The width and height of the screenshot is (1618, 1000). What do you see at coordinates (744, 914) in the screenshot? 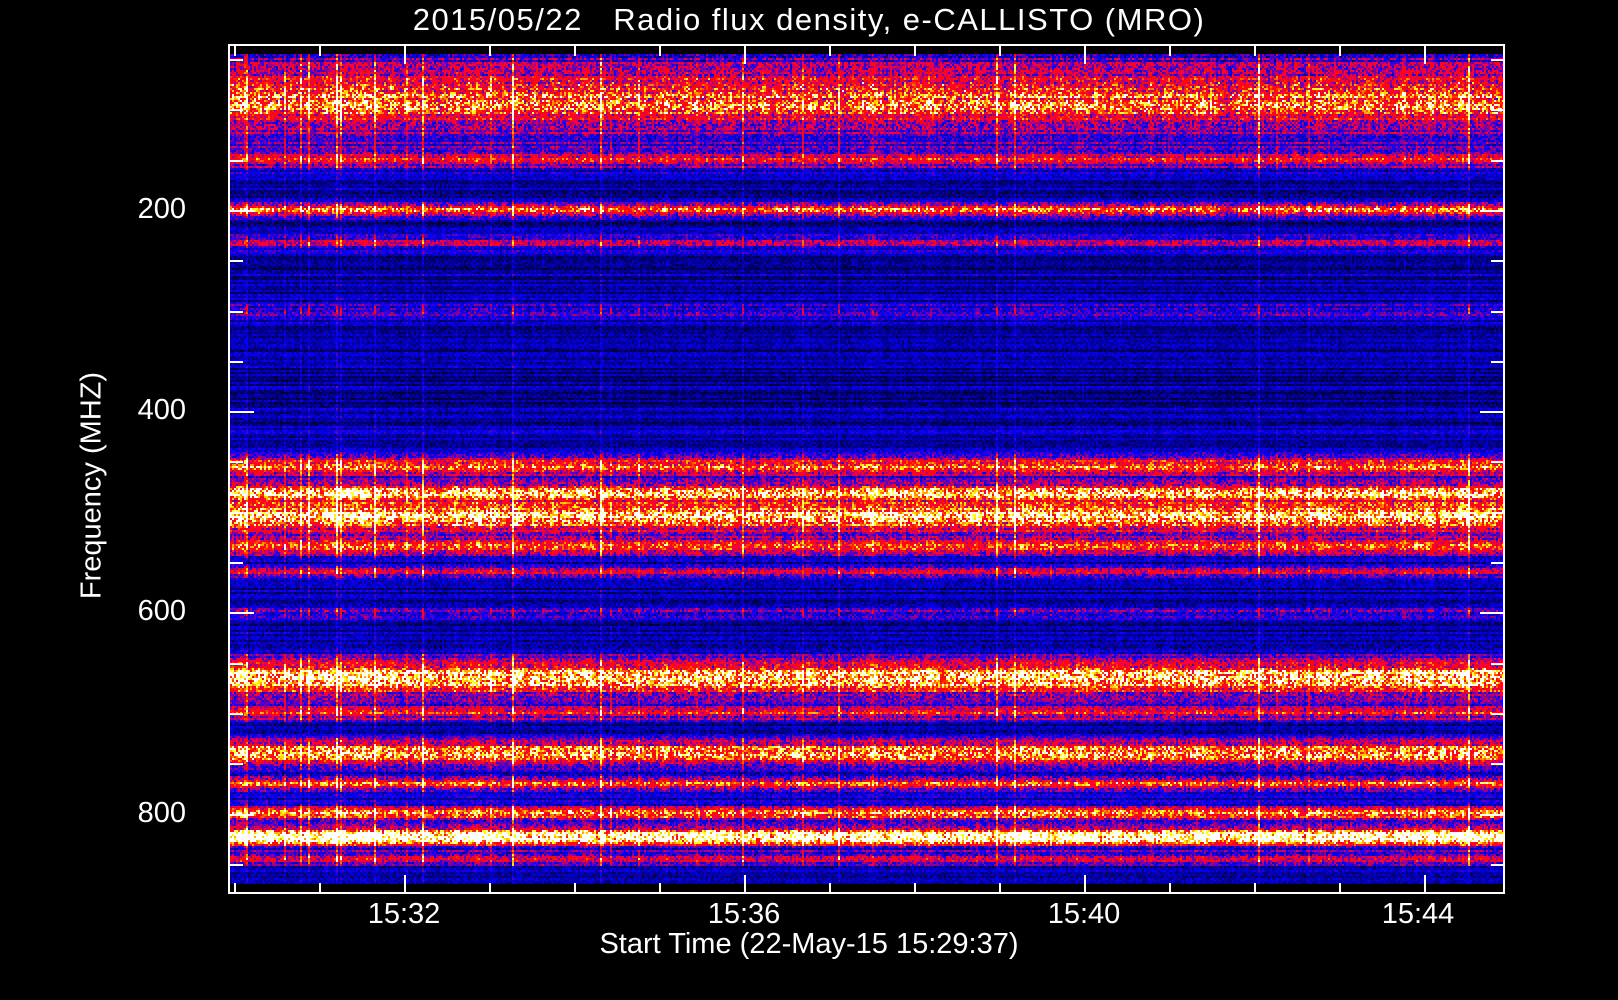
I see `x-tick-label: 15:36` at bounding box center [744, 914].